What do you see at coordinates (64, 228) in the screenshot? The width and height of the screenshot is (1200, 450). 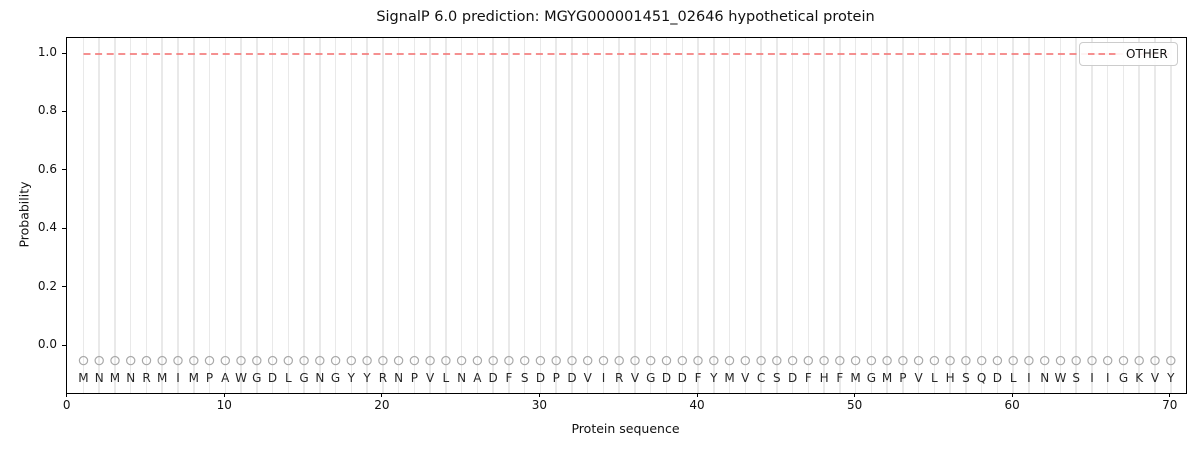 I see `y-tick-mark` at bounding box center [64, 228].